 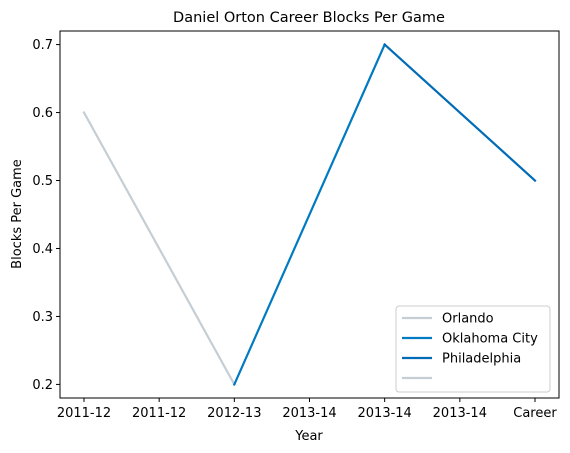 I want to click on x-tick-label: 2012-13, so click(x=234, y=413).